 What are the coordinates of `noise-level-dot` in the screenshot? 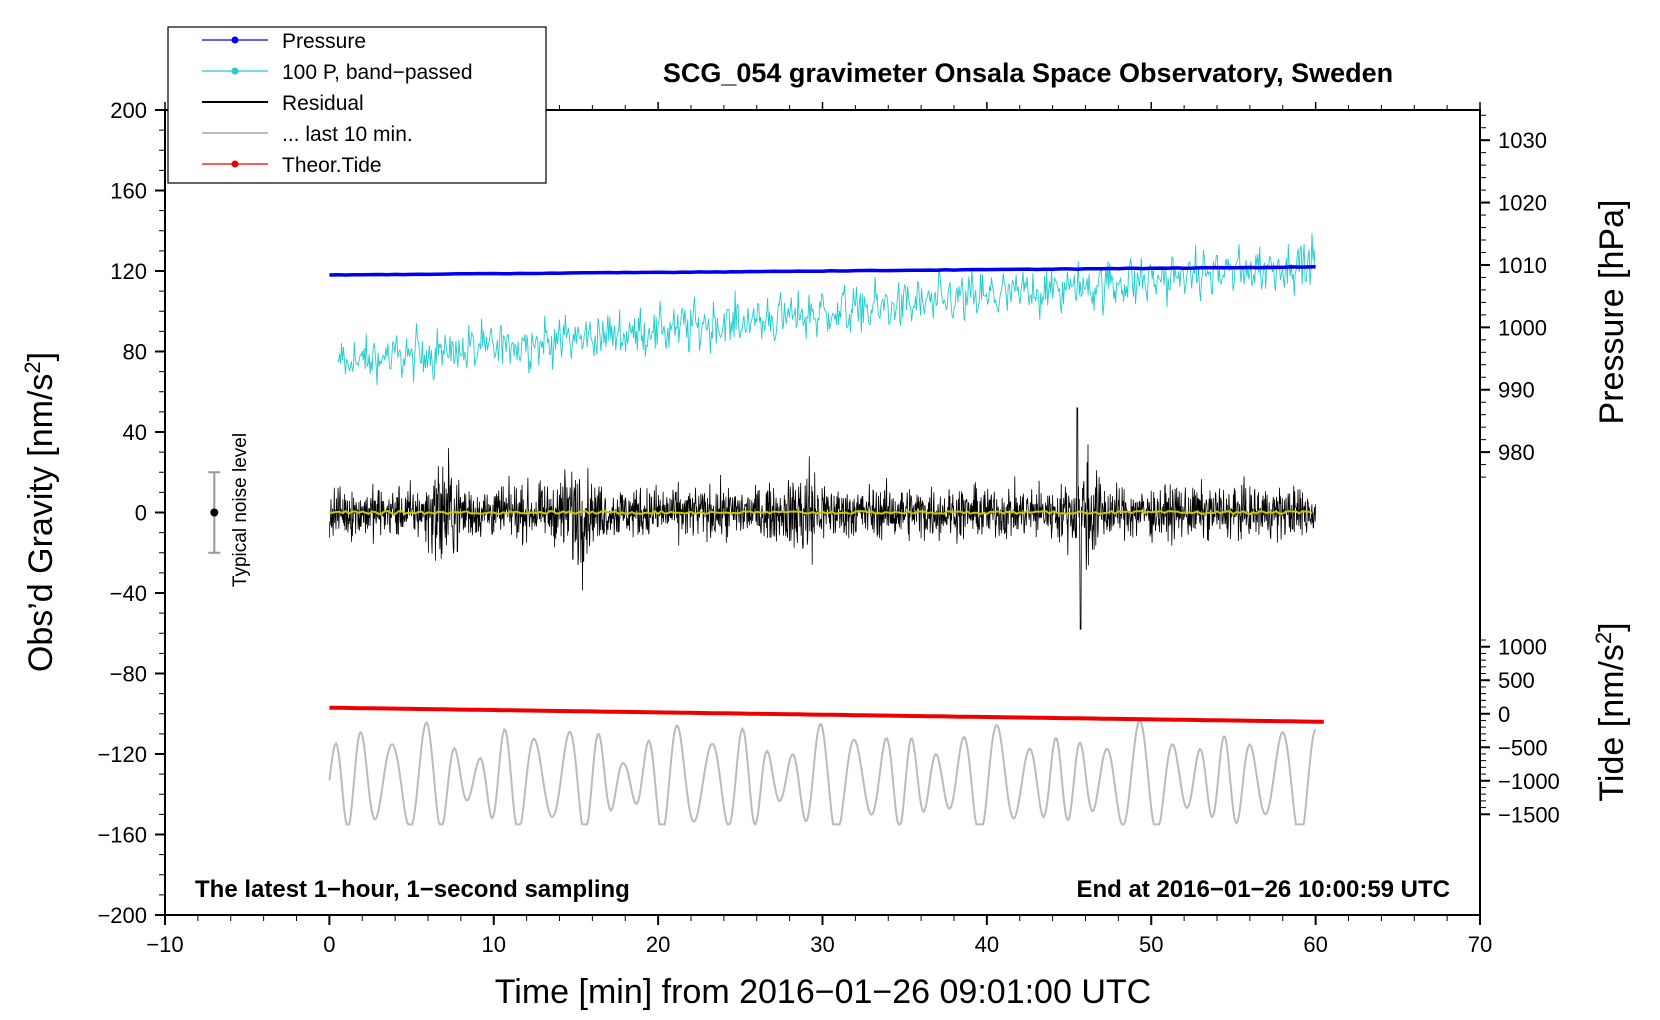 It's located at (214, 512).